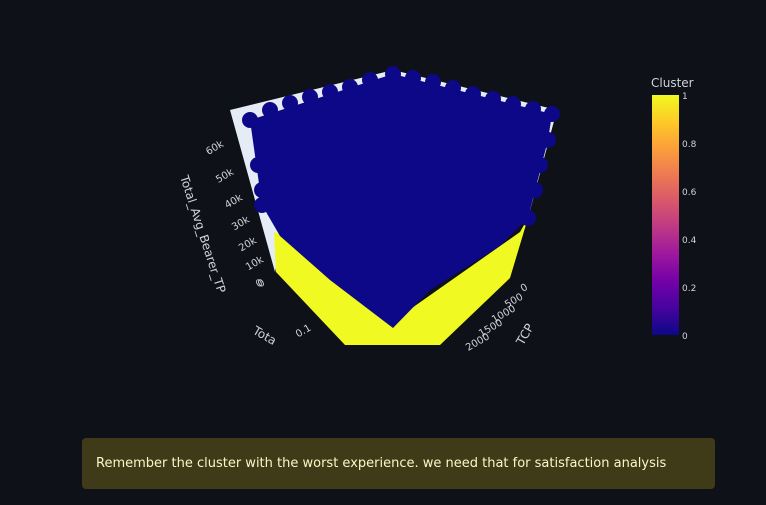 This screenshot has width=766, height=505. What do you see at coordinates (685, 97) in the screenshot?
I see `colorbar-tick-label: 1` at bounding box center [685, 97].